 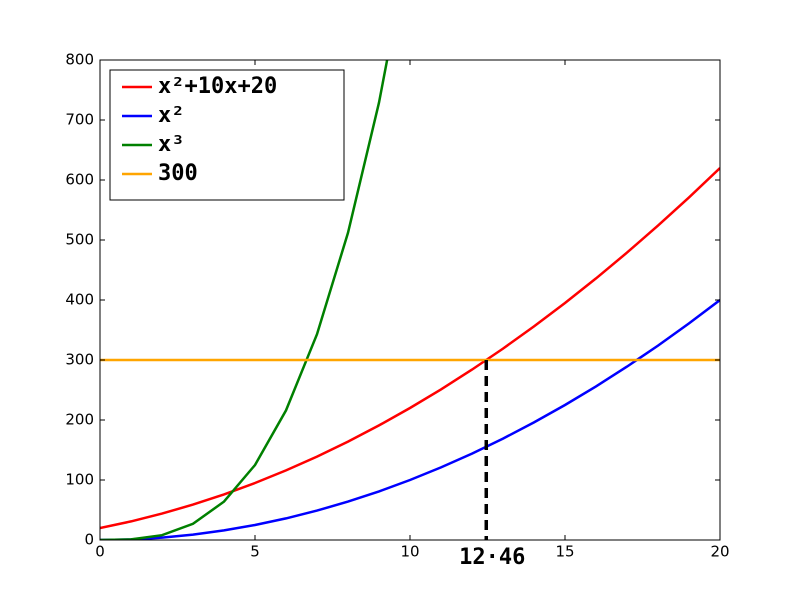 What do you see at coordinates (79, 240) in the screenshot?
I see `y-tick-label: 500` at bounding box center [79, 240].